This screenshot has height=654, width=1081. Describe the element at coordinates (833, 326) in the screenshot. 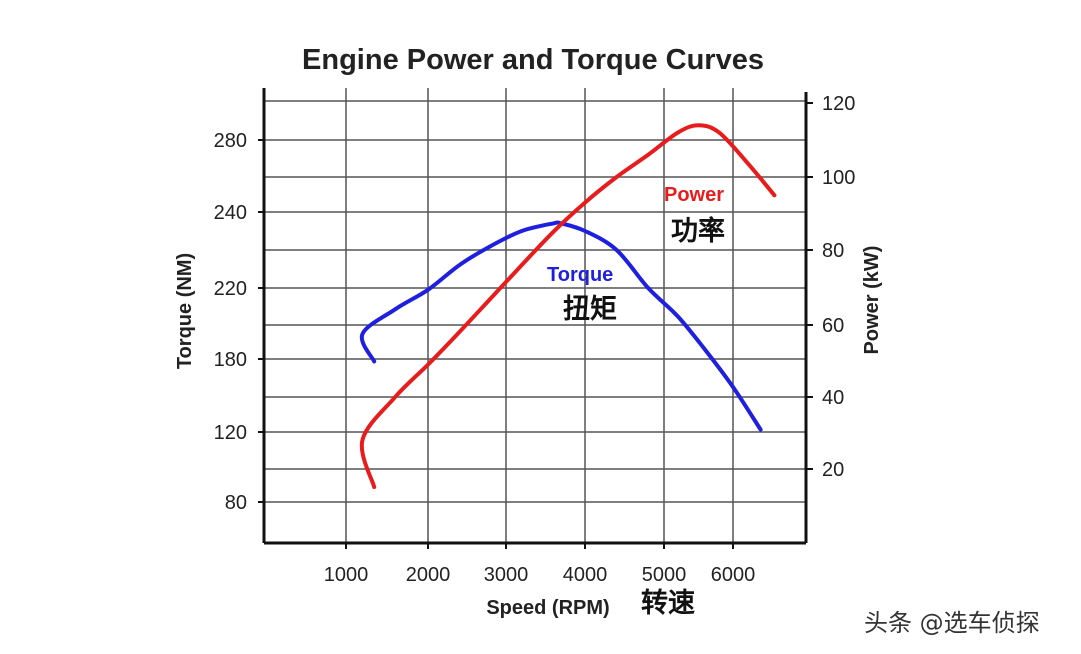

I see `y-right-tick-label: 60` at that location.